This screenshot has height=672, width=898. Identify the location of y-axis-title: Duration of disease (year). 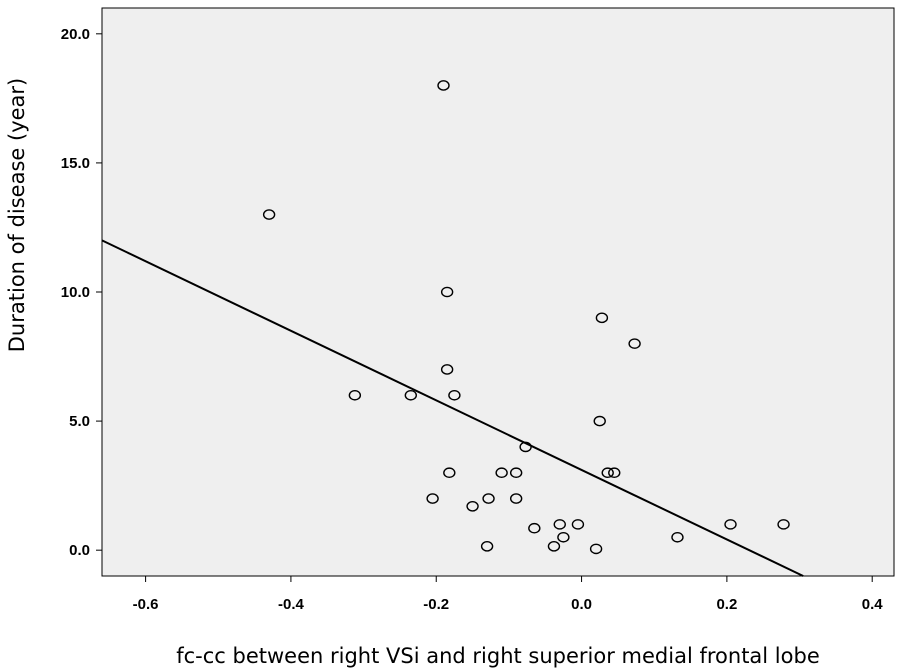
(17, 215).